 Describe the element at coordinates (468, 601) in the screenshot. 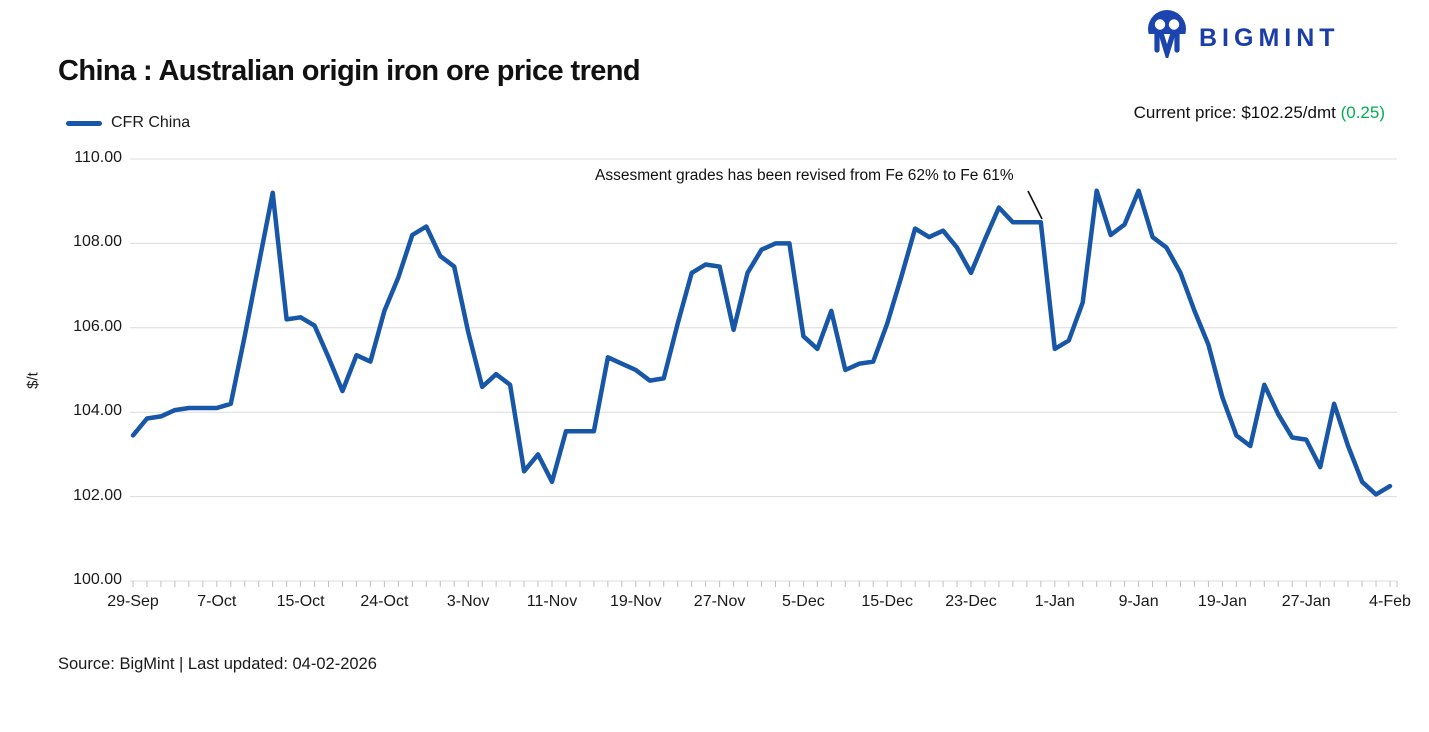

I see `x-tick-label: 3-Nov` at that location.